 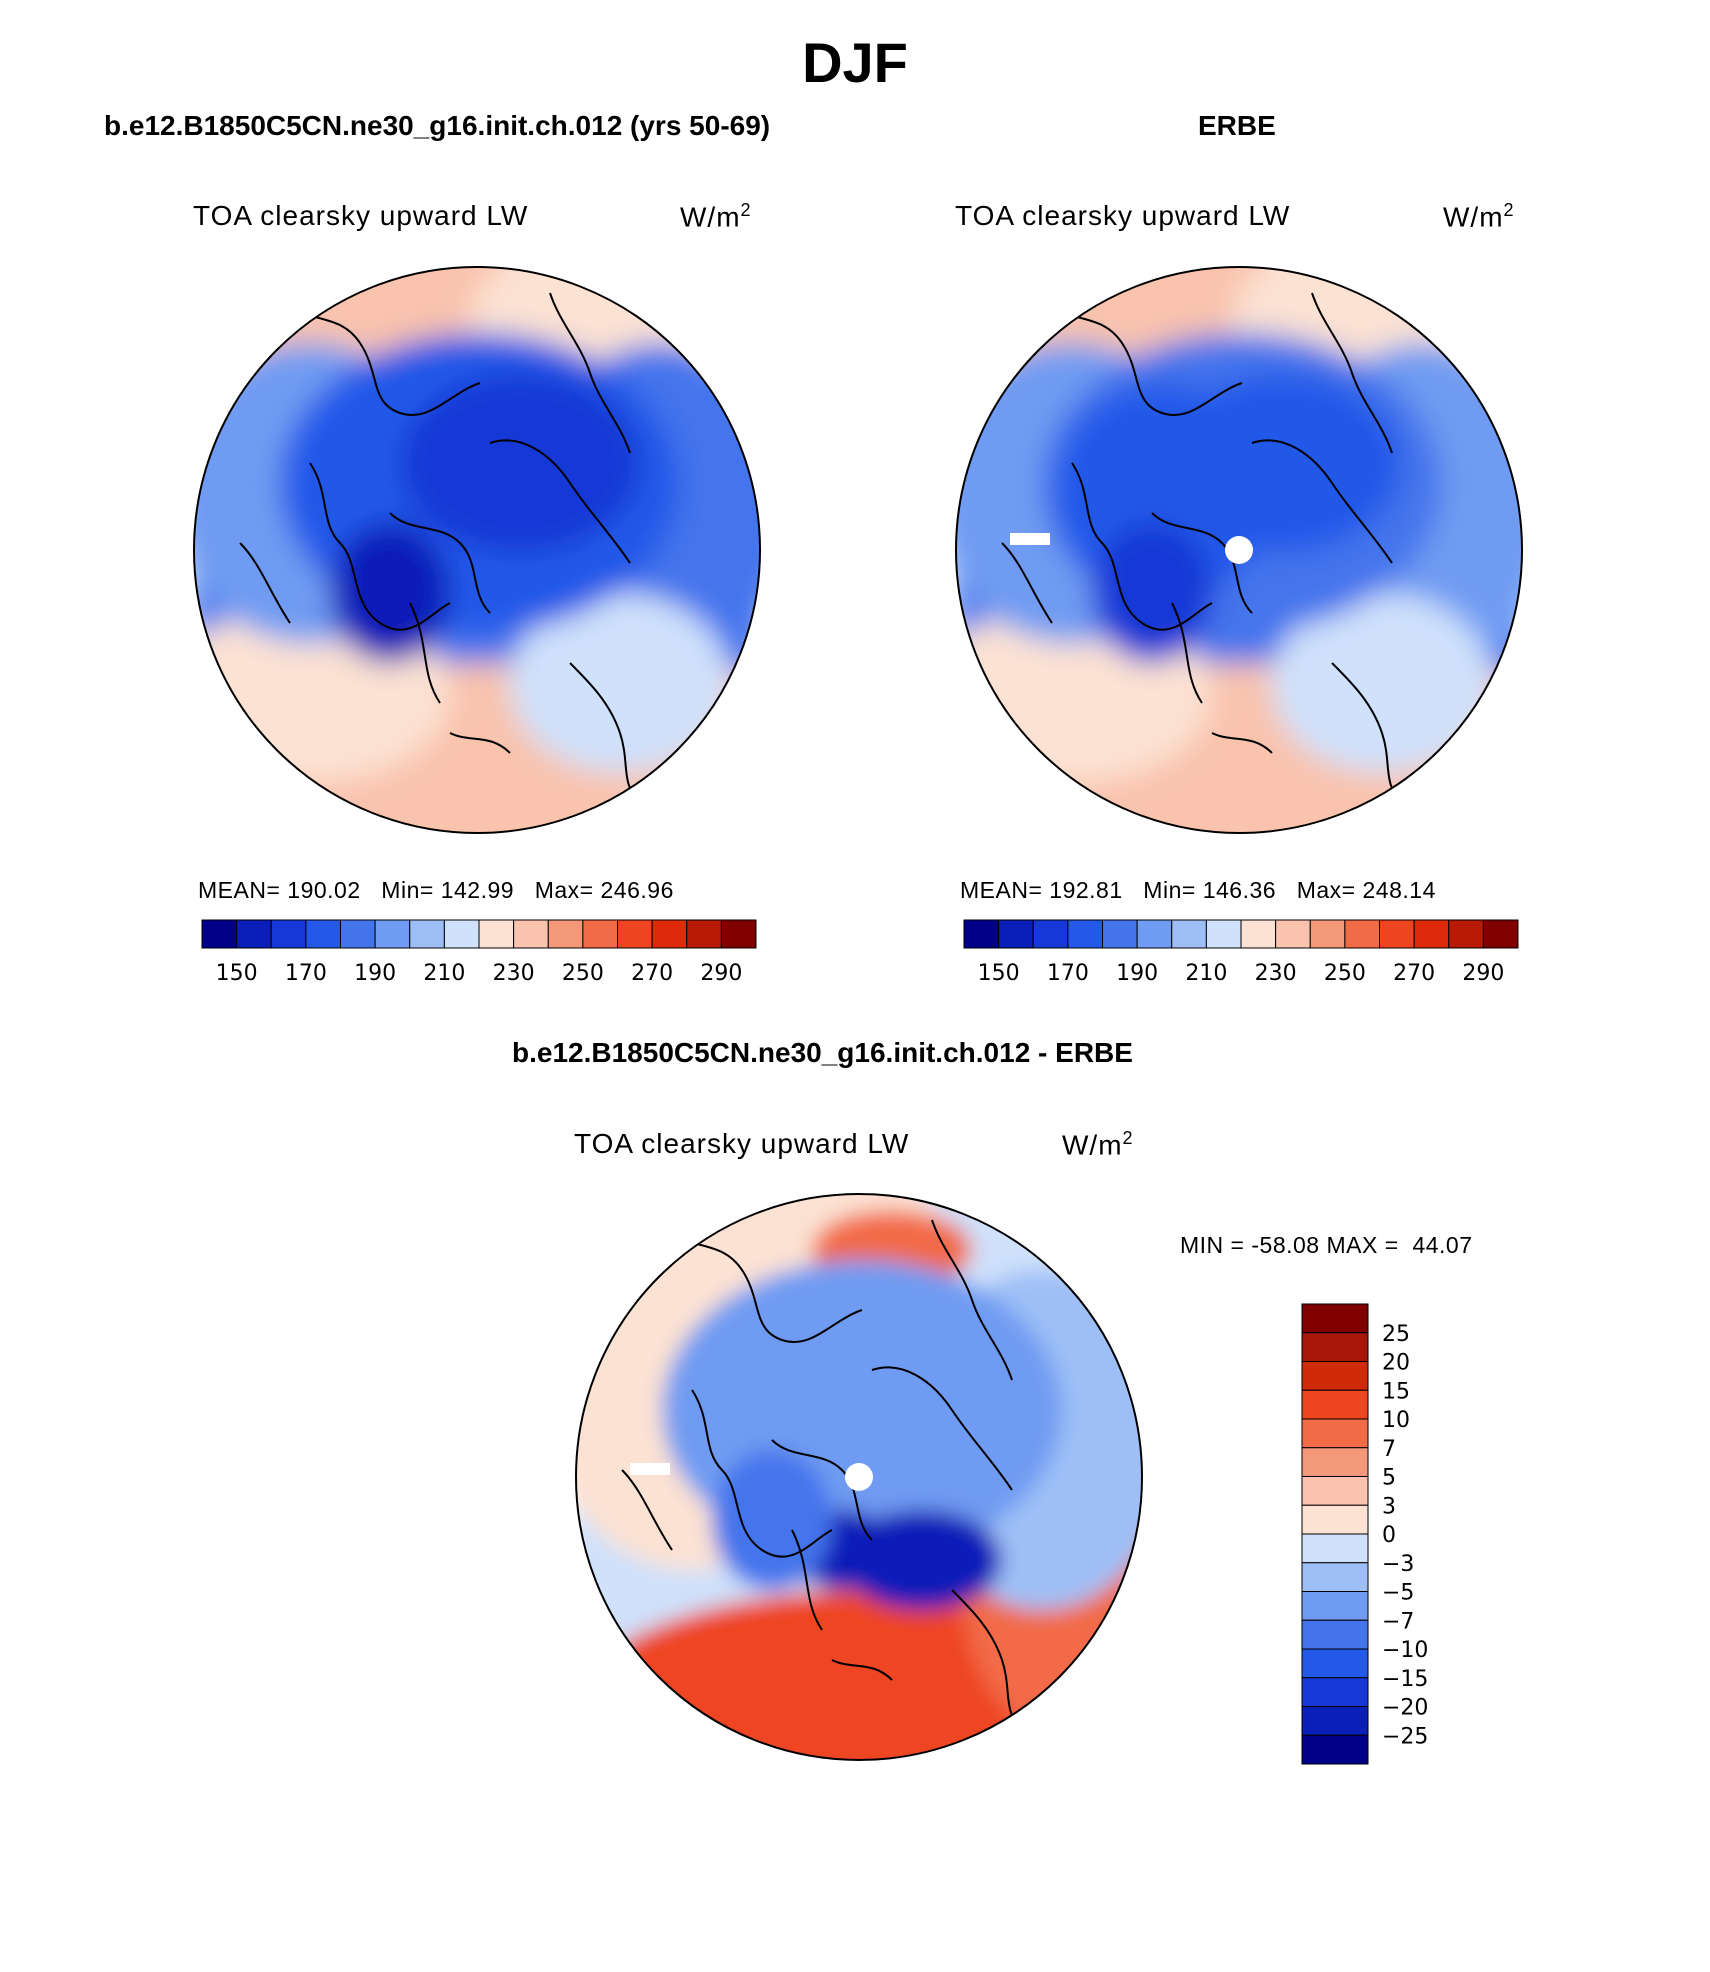 What do you see at coordinates (1241, 952) in the screenshot?
I see `panel-2-colorbar: 150 170 190 210 230 250 270 290` at bounding box center [1241, 952].